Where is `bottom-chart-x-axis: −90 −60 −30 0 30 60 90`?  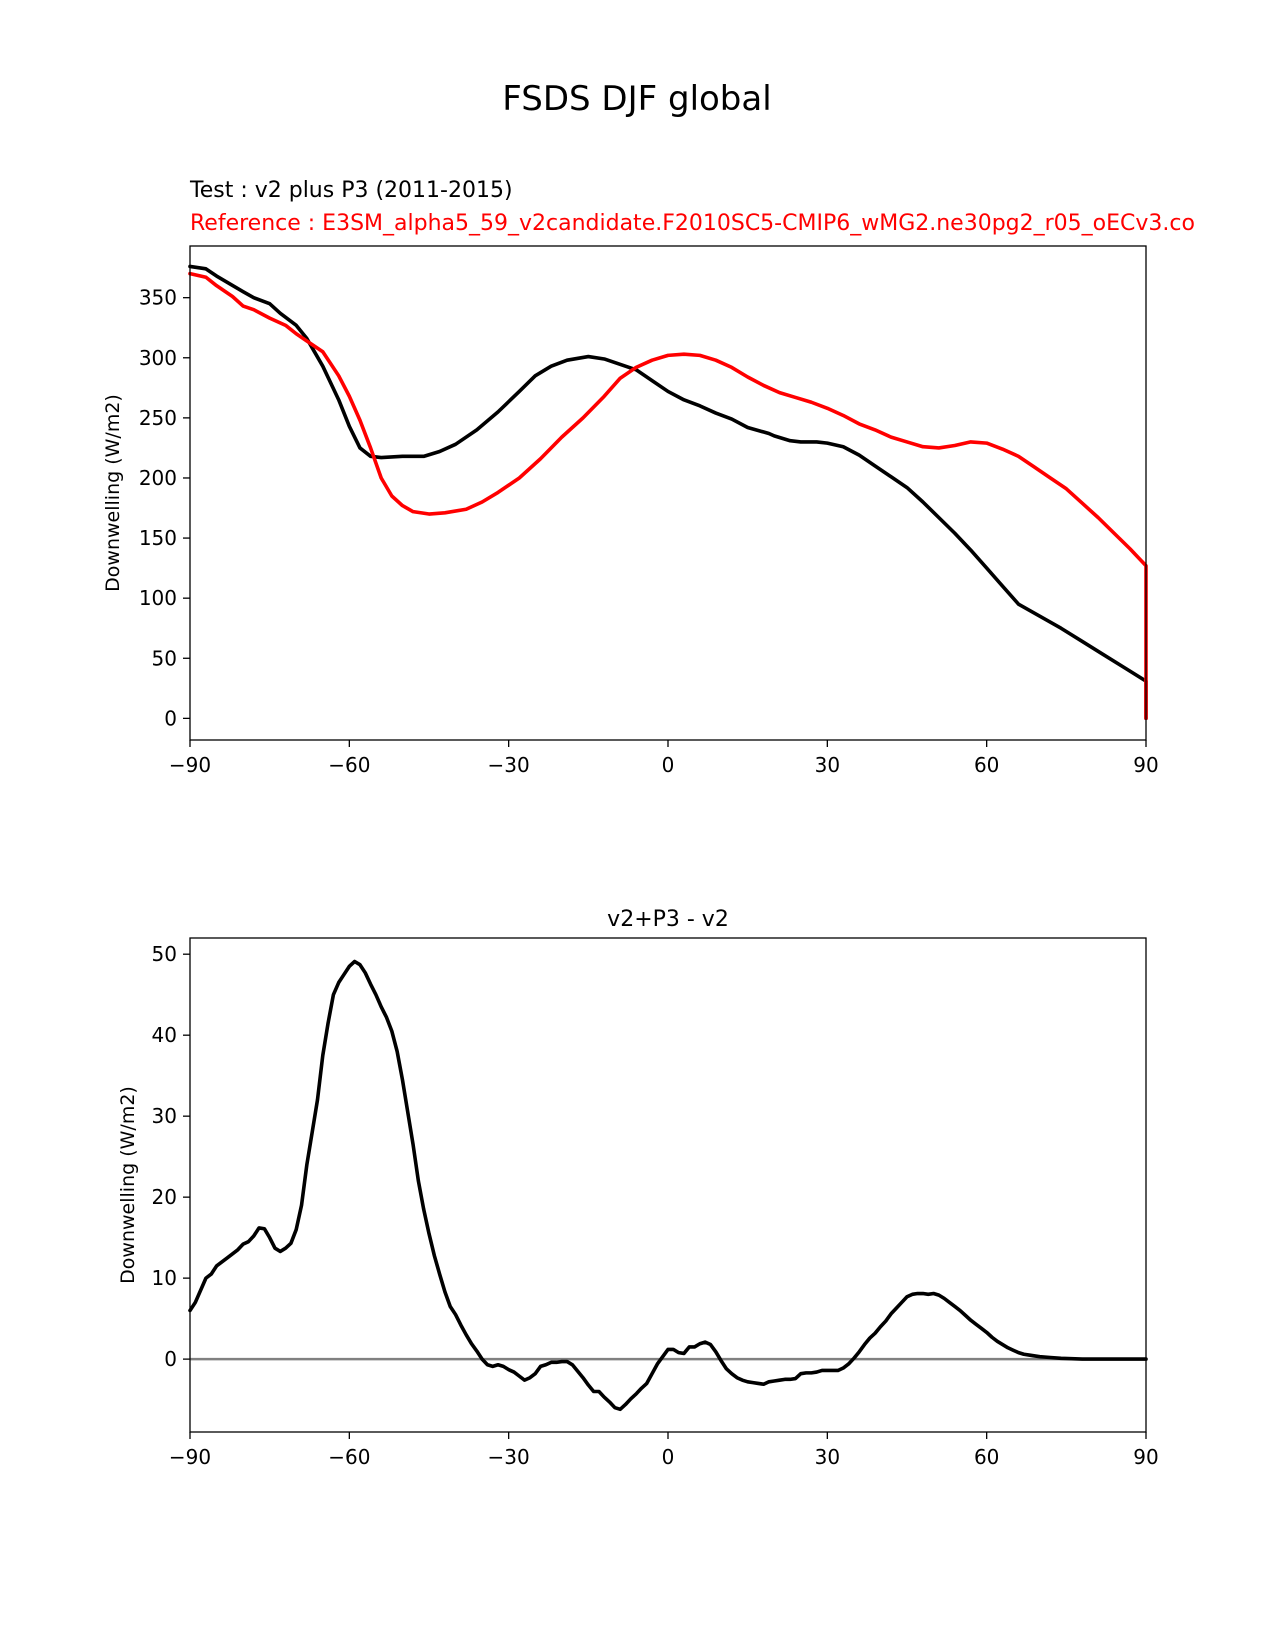 bottom-chart-x-axis: −90 −60 −30 0 30 60 90 is located at coordinates (664, 1450).